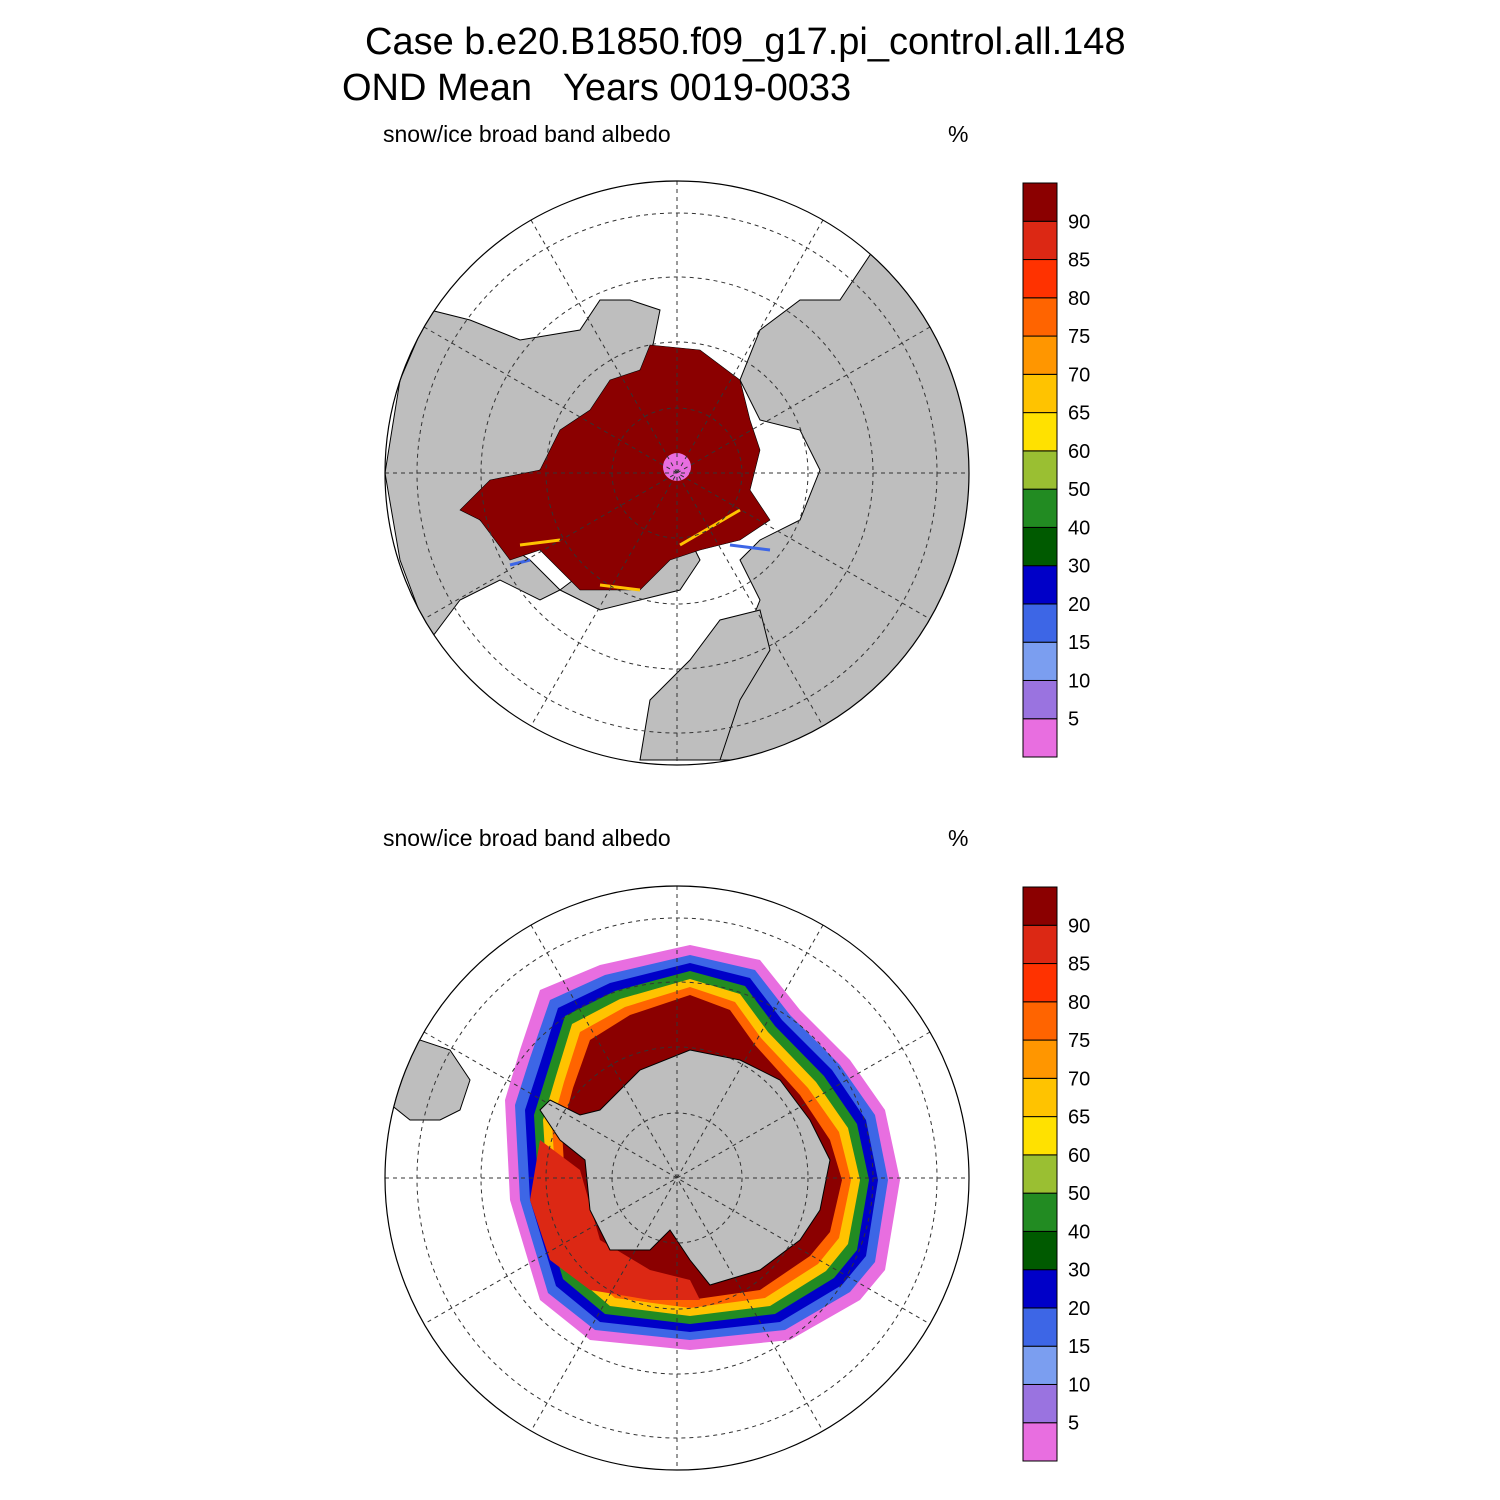 This screenshot has height=1500, width=1500. I want to click on north-colorbar-label: 15, so click(1079, 643).